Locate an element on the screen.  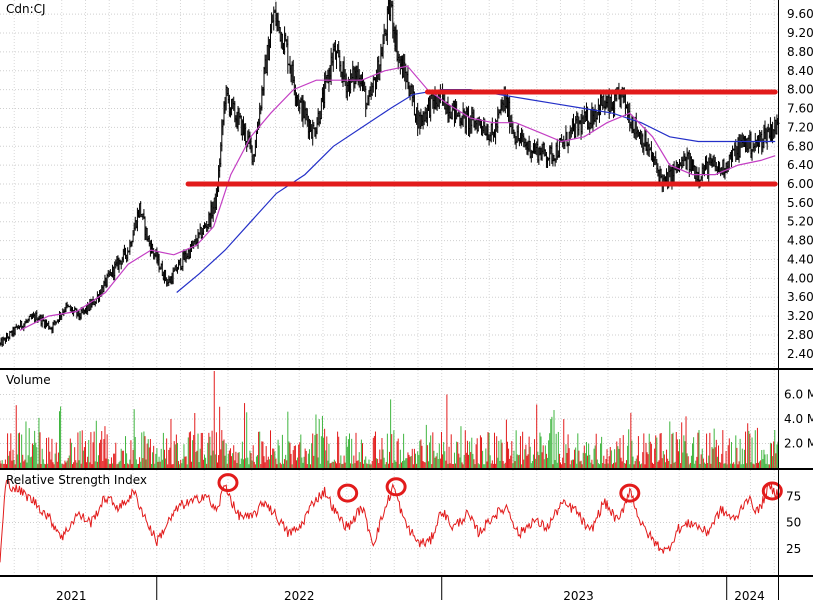
price-tick-label: 8.00 is located at coordinates (800, 90).